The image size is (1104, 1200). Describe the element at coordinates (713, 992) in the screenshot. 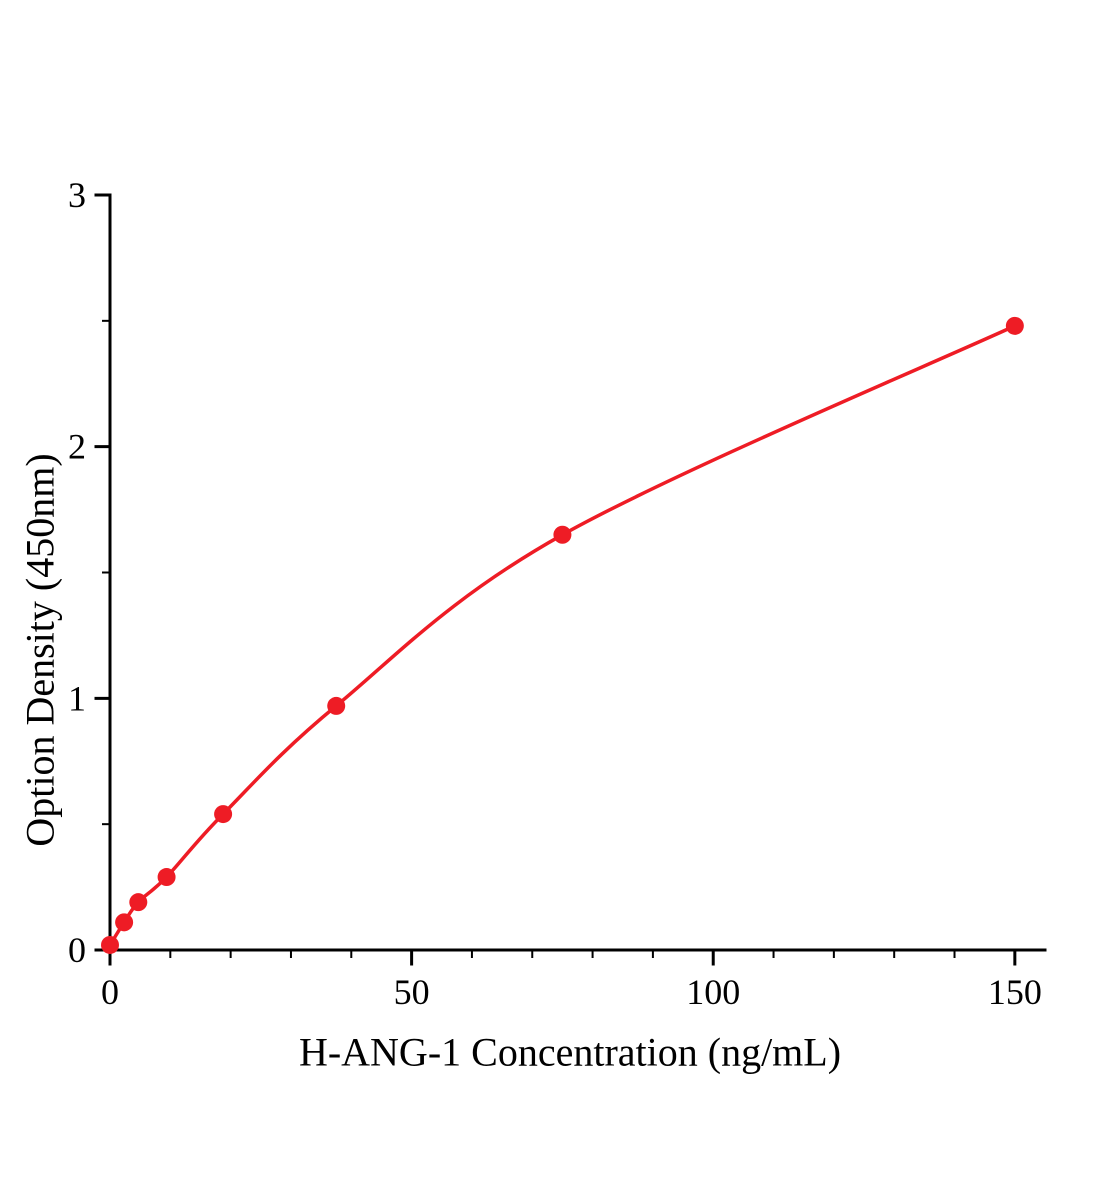

I see `x-tick-label: 100` at that location.